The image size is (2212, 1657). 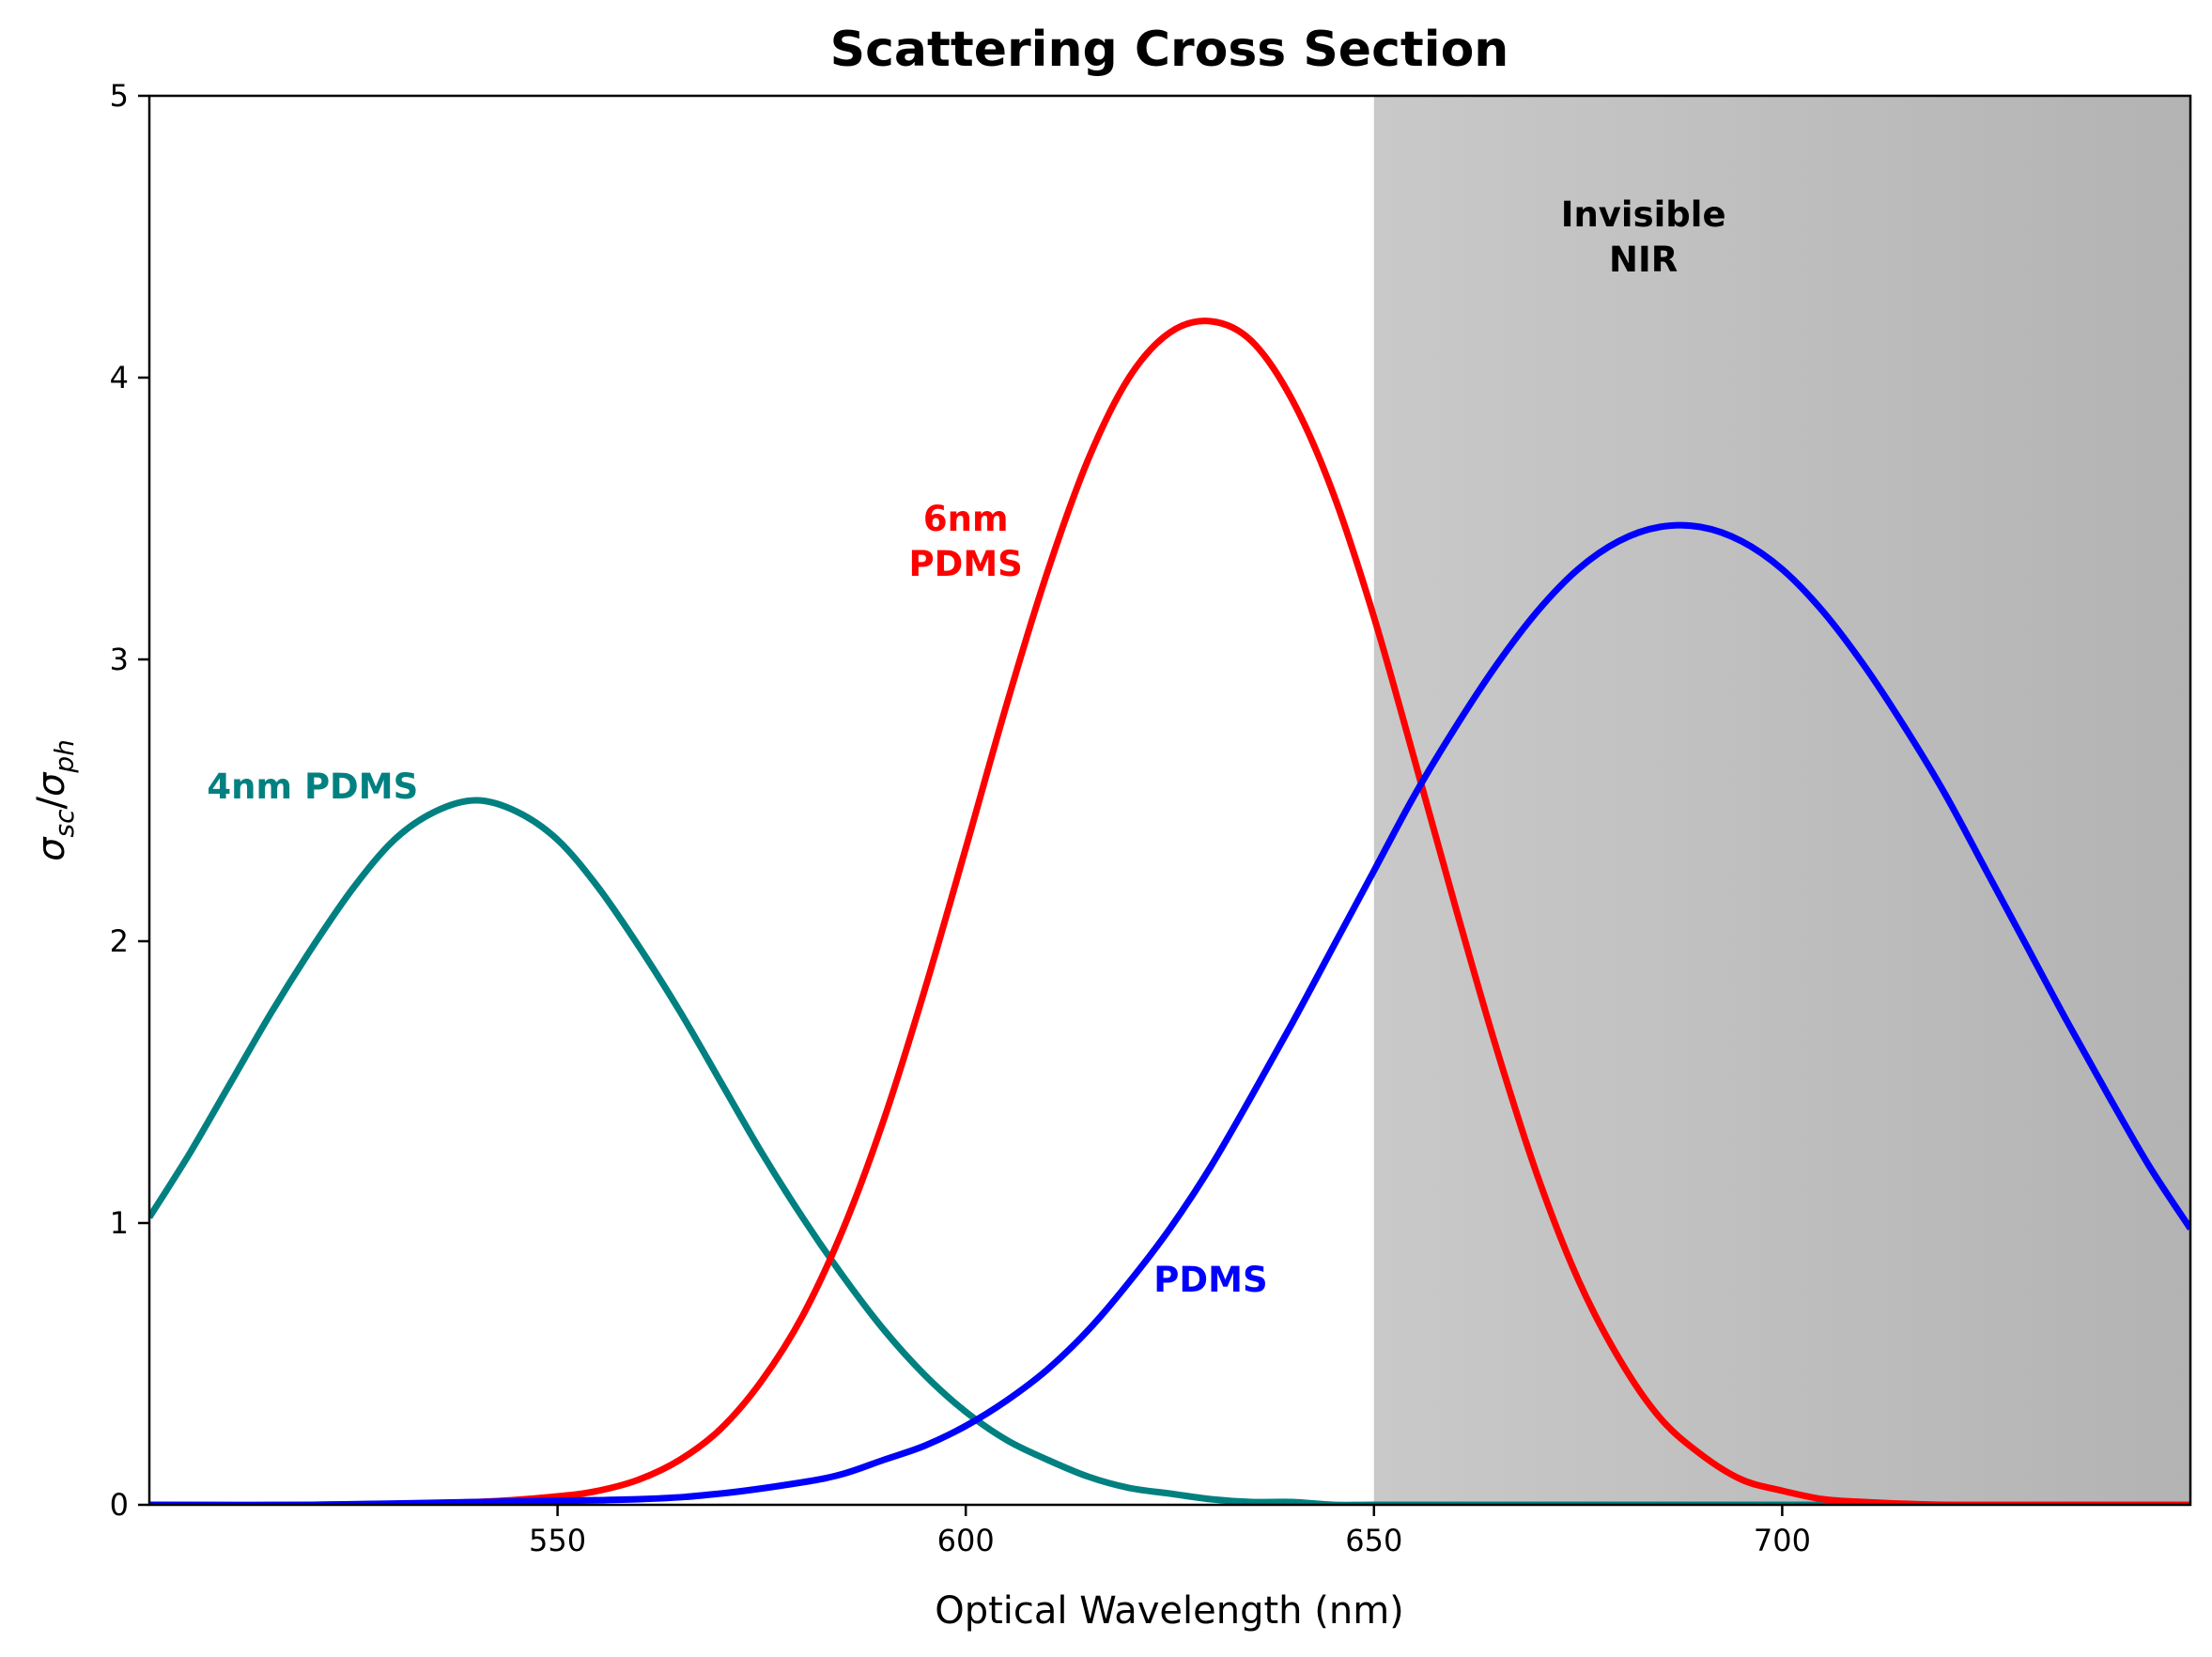 I want to click on y-axis-label: σsc/σph, so click(x=55, y=800).